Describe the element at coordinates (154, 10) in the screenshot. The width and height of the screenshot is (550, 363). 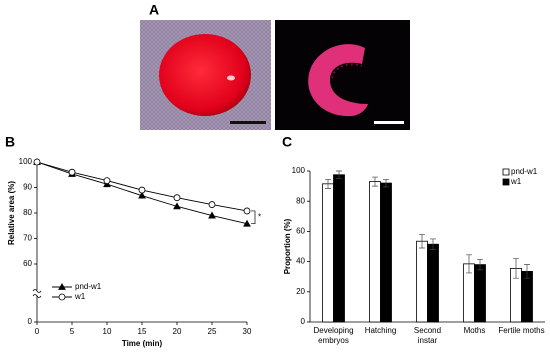
I see `panel-label: A` at that location.